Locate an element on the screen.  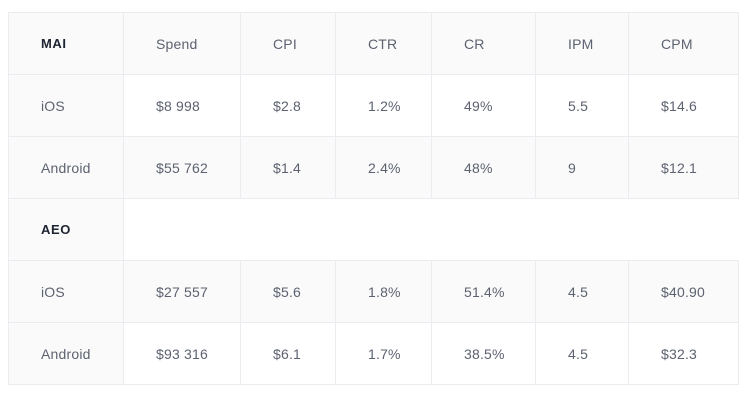
cell-cpm: $12.1 is located at coordinates (683, 167).